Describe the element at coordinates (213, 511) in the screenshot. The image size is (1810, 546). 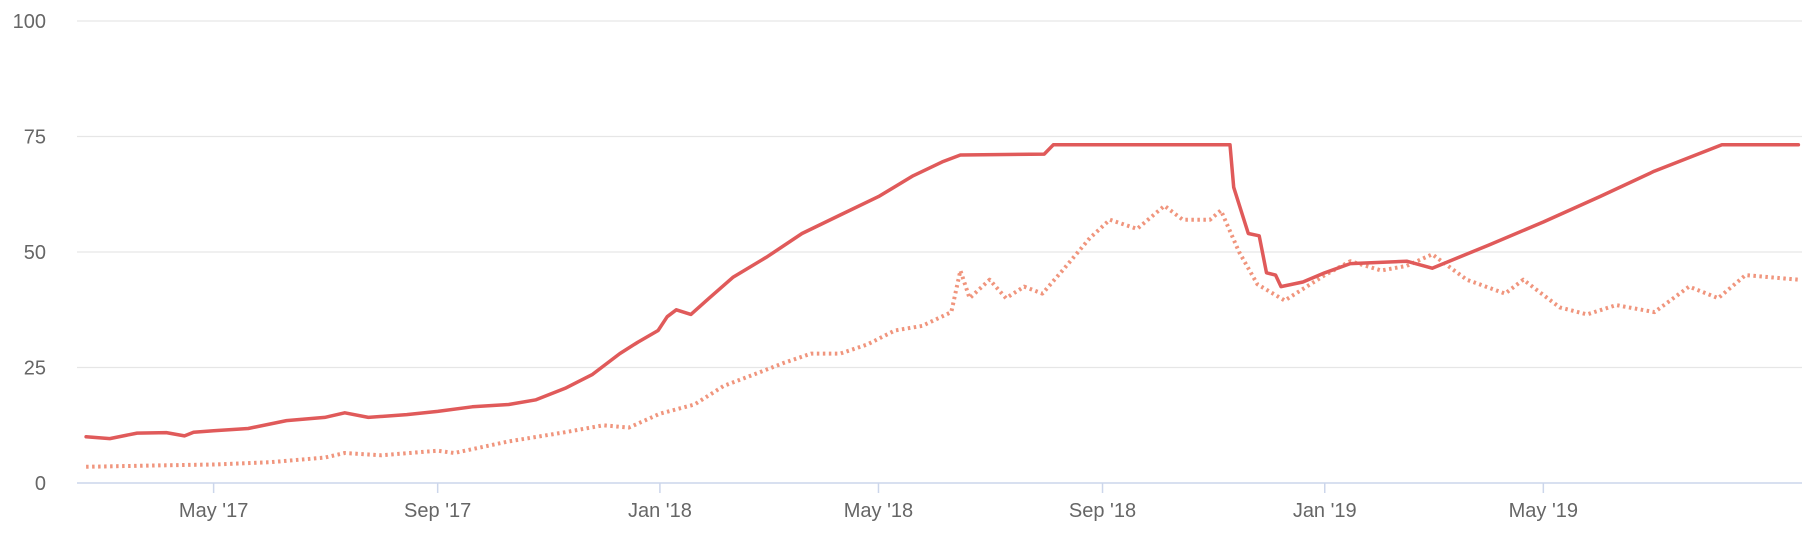
I see `x-tick-label: May '17` at that location.